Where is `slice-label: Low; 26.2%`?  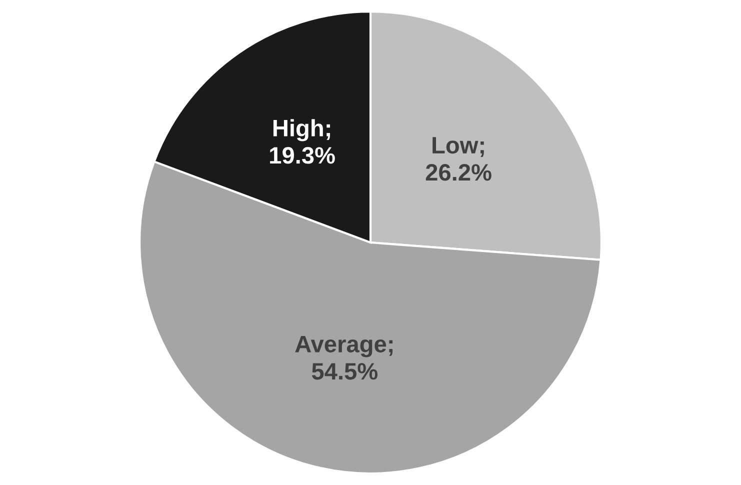
slice-label: Low; 26.2% is located at coordinates (459, 159).